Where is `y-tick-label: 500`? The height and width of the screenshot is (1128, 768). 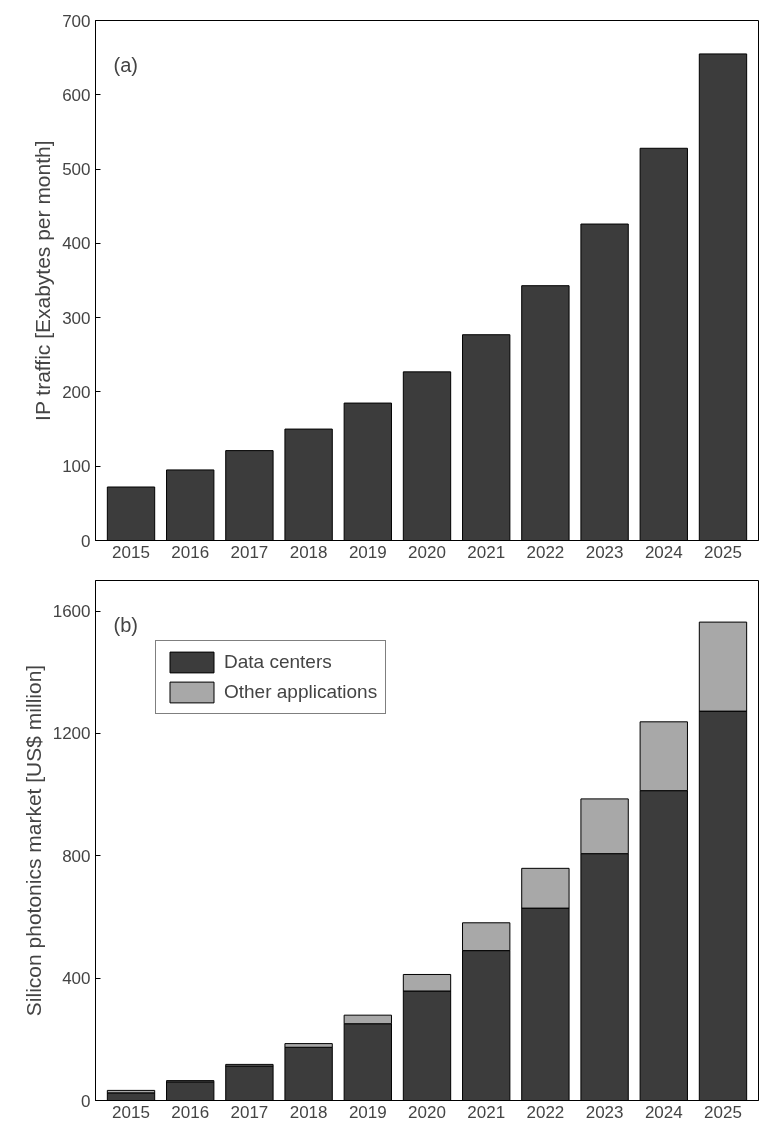
y-tick-label: 500 is located at coordinates (76, 170).